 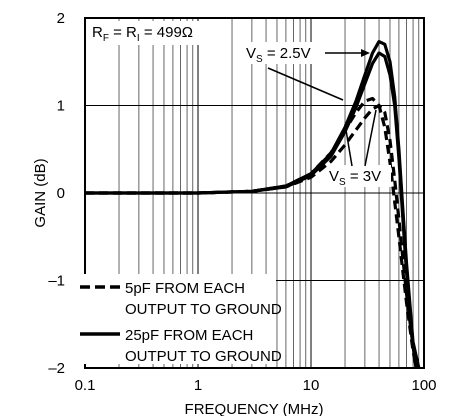 I want to click on y-tick-label: 0, so click(x=61, y=193).